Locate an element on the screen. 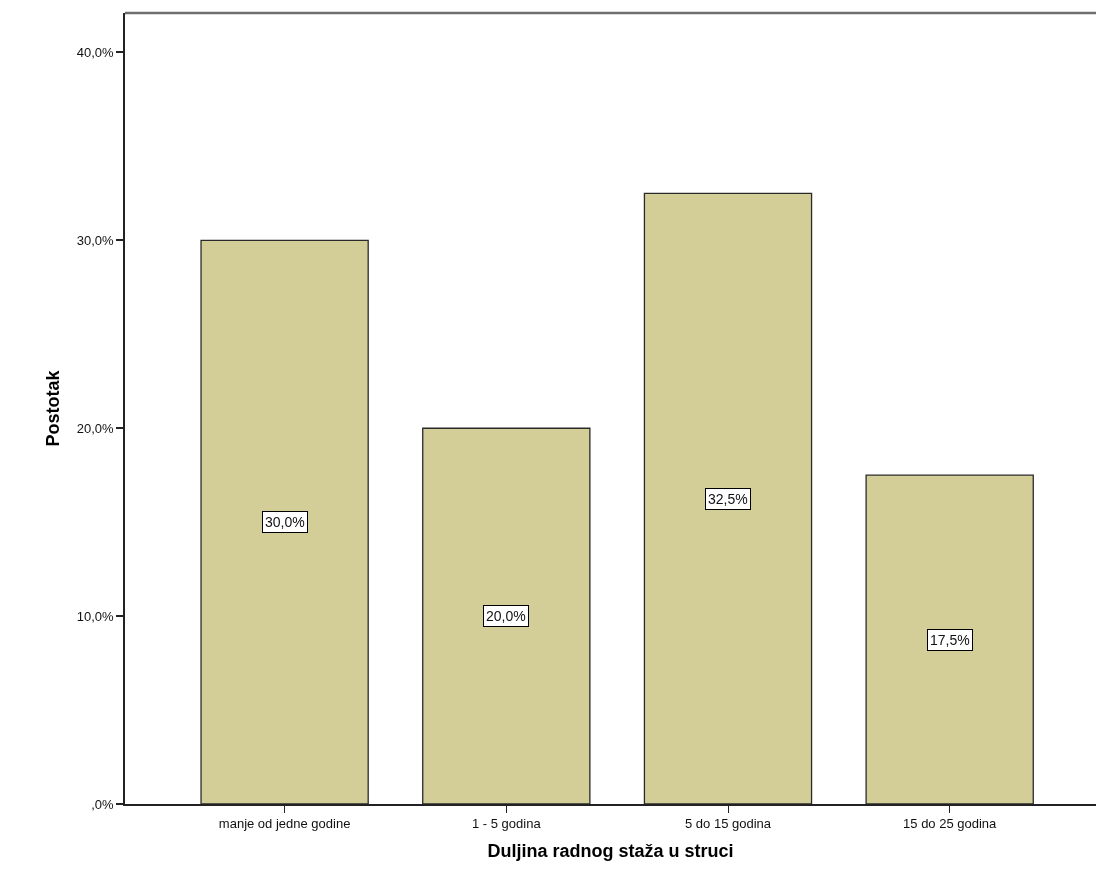 The width and height of the screenshot is (1096, 889). y-tick-label: 20,0% is located at coordinates (95, 428).